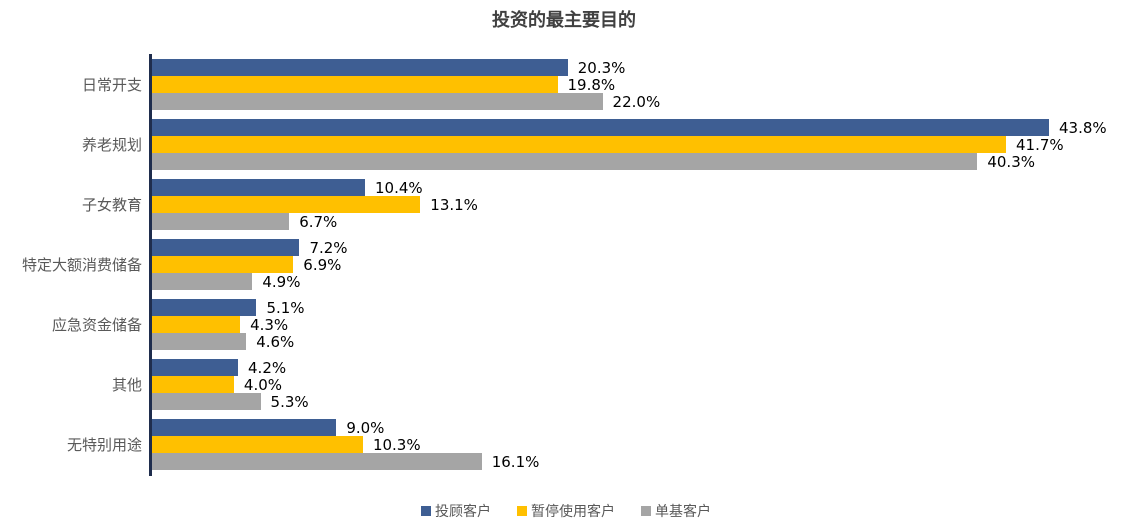 The height and width of the screenshot is (527, 1128). Describe the element at coordinates (454, 205) in the screenshot. I see `data-label: 13.1%` at that location.